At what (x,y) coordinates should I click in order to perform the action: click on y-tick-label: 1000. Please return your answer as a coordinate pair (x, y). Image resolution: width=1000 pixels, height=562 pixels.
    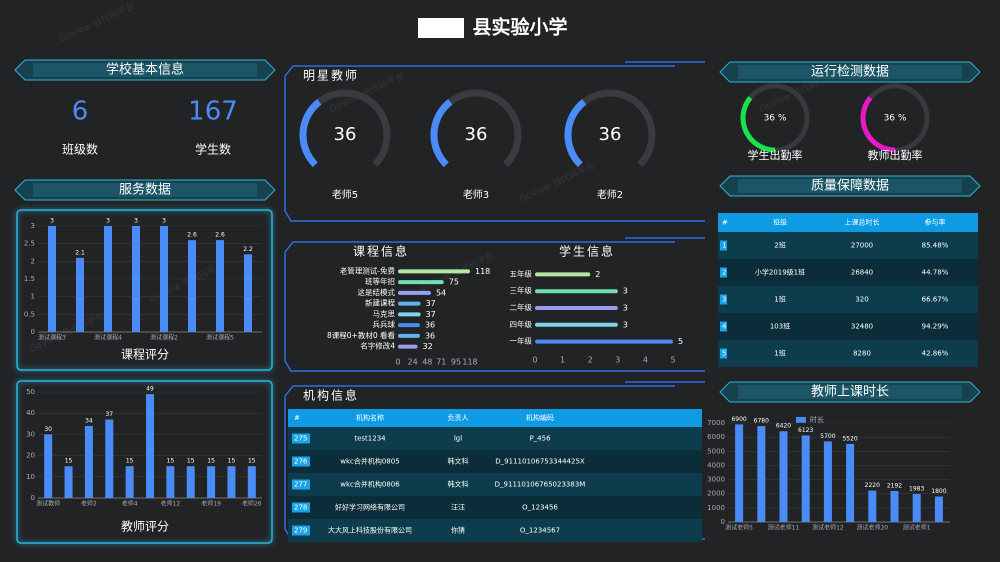
    Looking at the image, I should click on (716, 508).